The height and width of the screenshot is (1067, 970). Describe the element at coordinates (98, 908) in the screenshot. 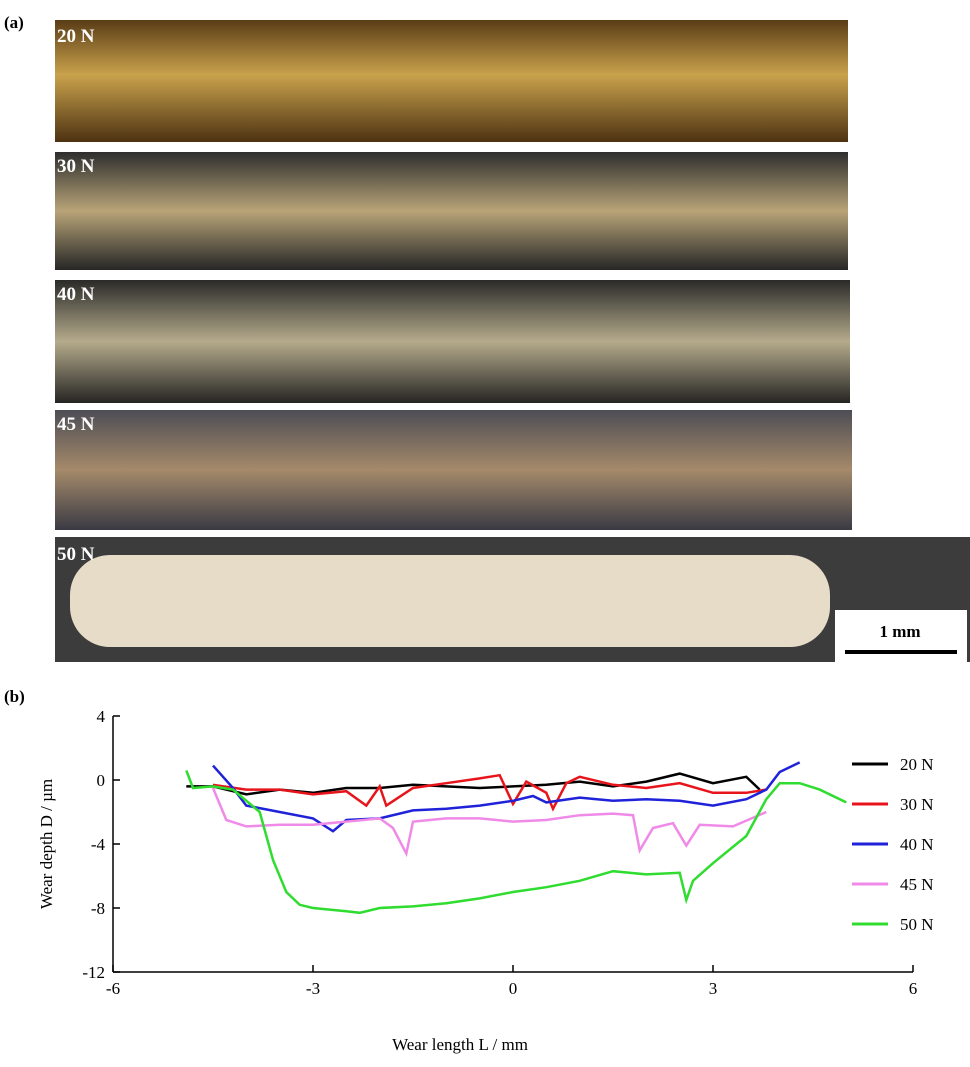

I see `y-tick-label: -8` at that location.